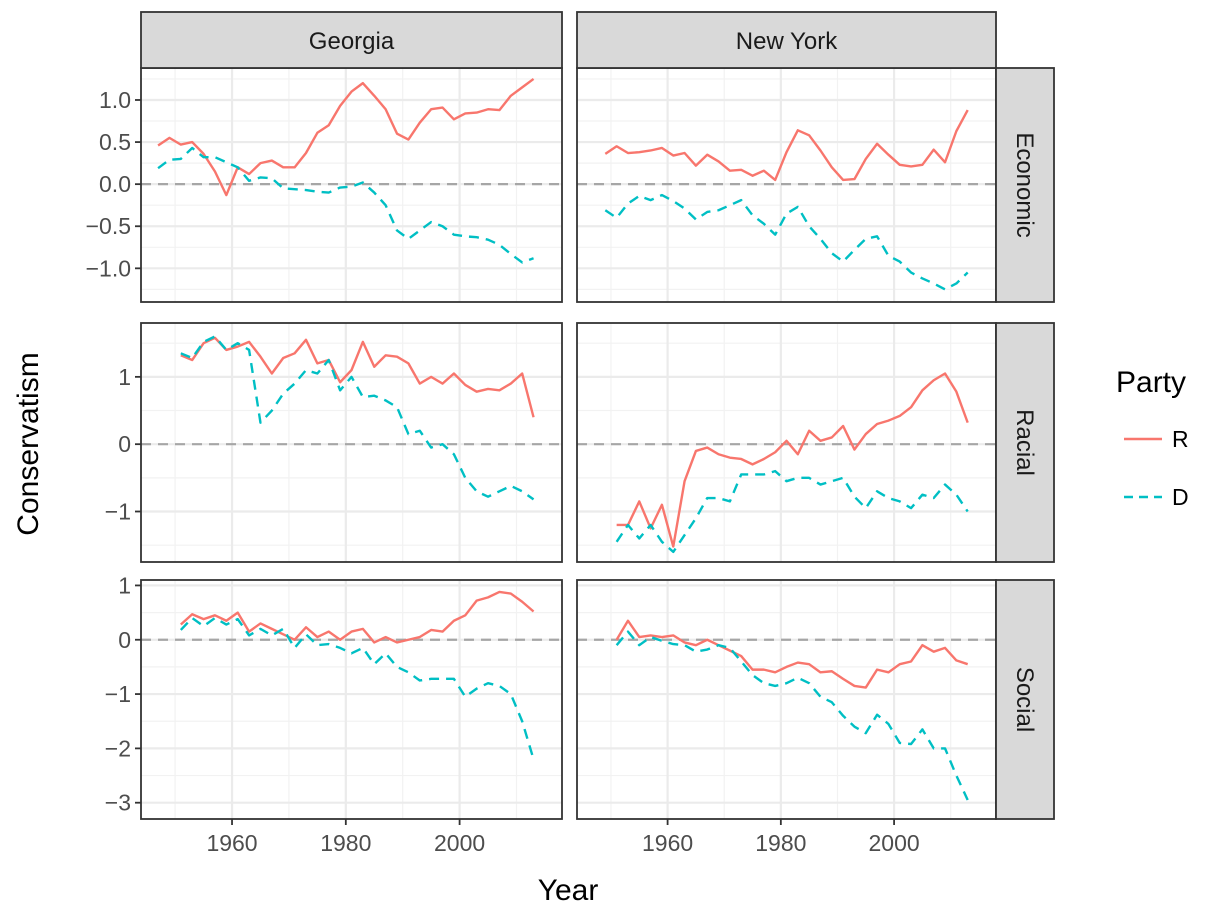 This screenshot has height=911, width=1214. I want to click on series-line-r-georgia-racial, so click(357, 377).